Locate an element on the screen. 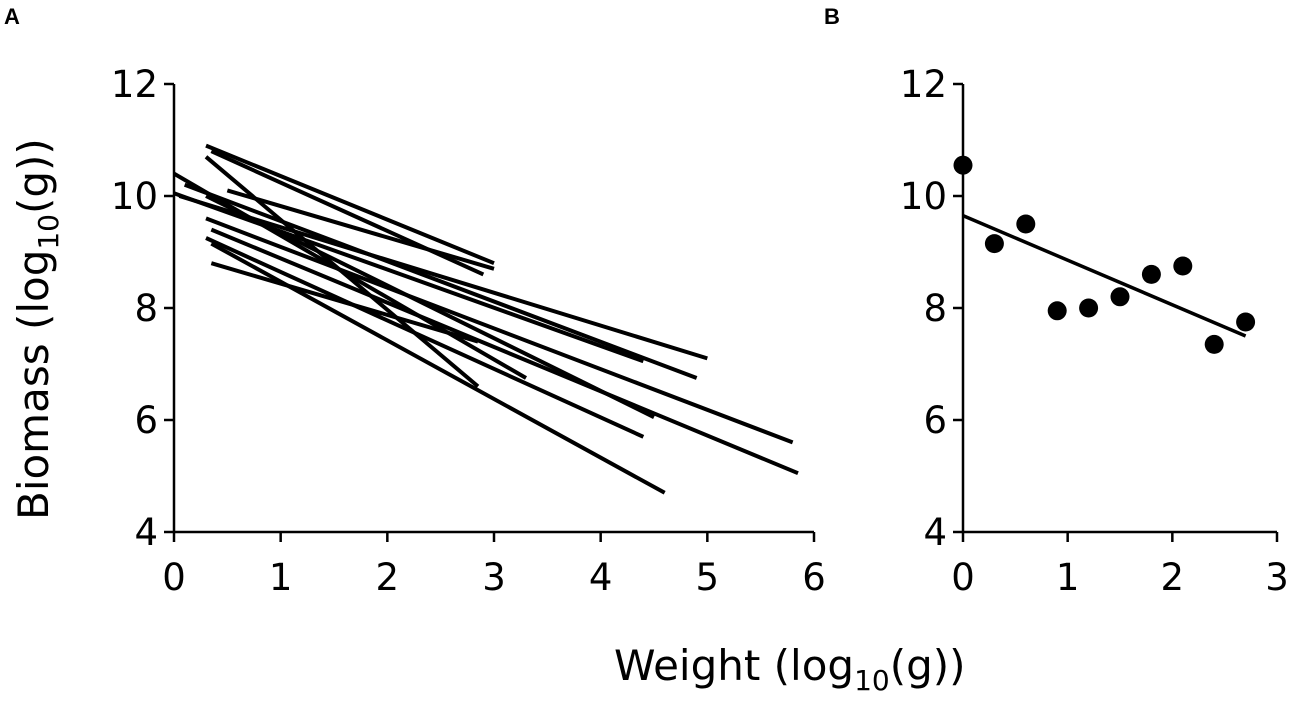  x-tick-label: 6 is located at coordinates (814, 577).